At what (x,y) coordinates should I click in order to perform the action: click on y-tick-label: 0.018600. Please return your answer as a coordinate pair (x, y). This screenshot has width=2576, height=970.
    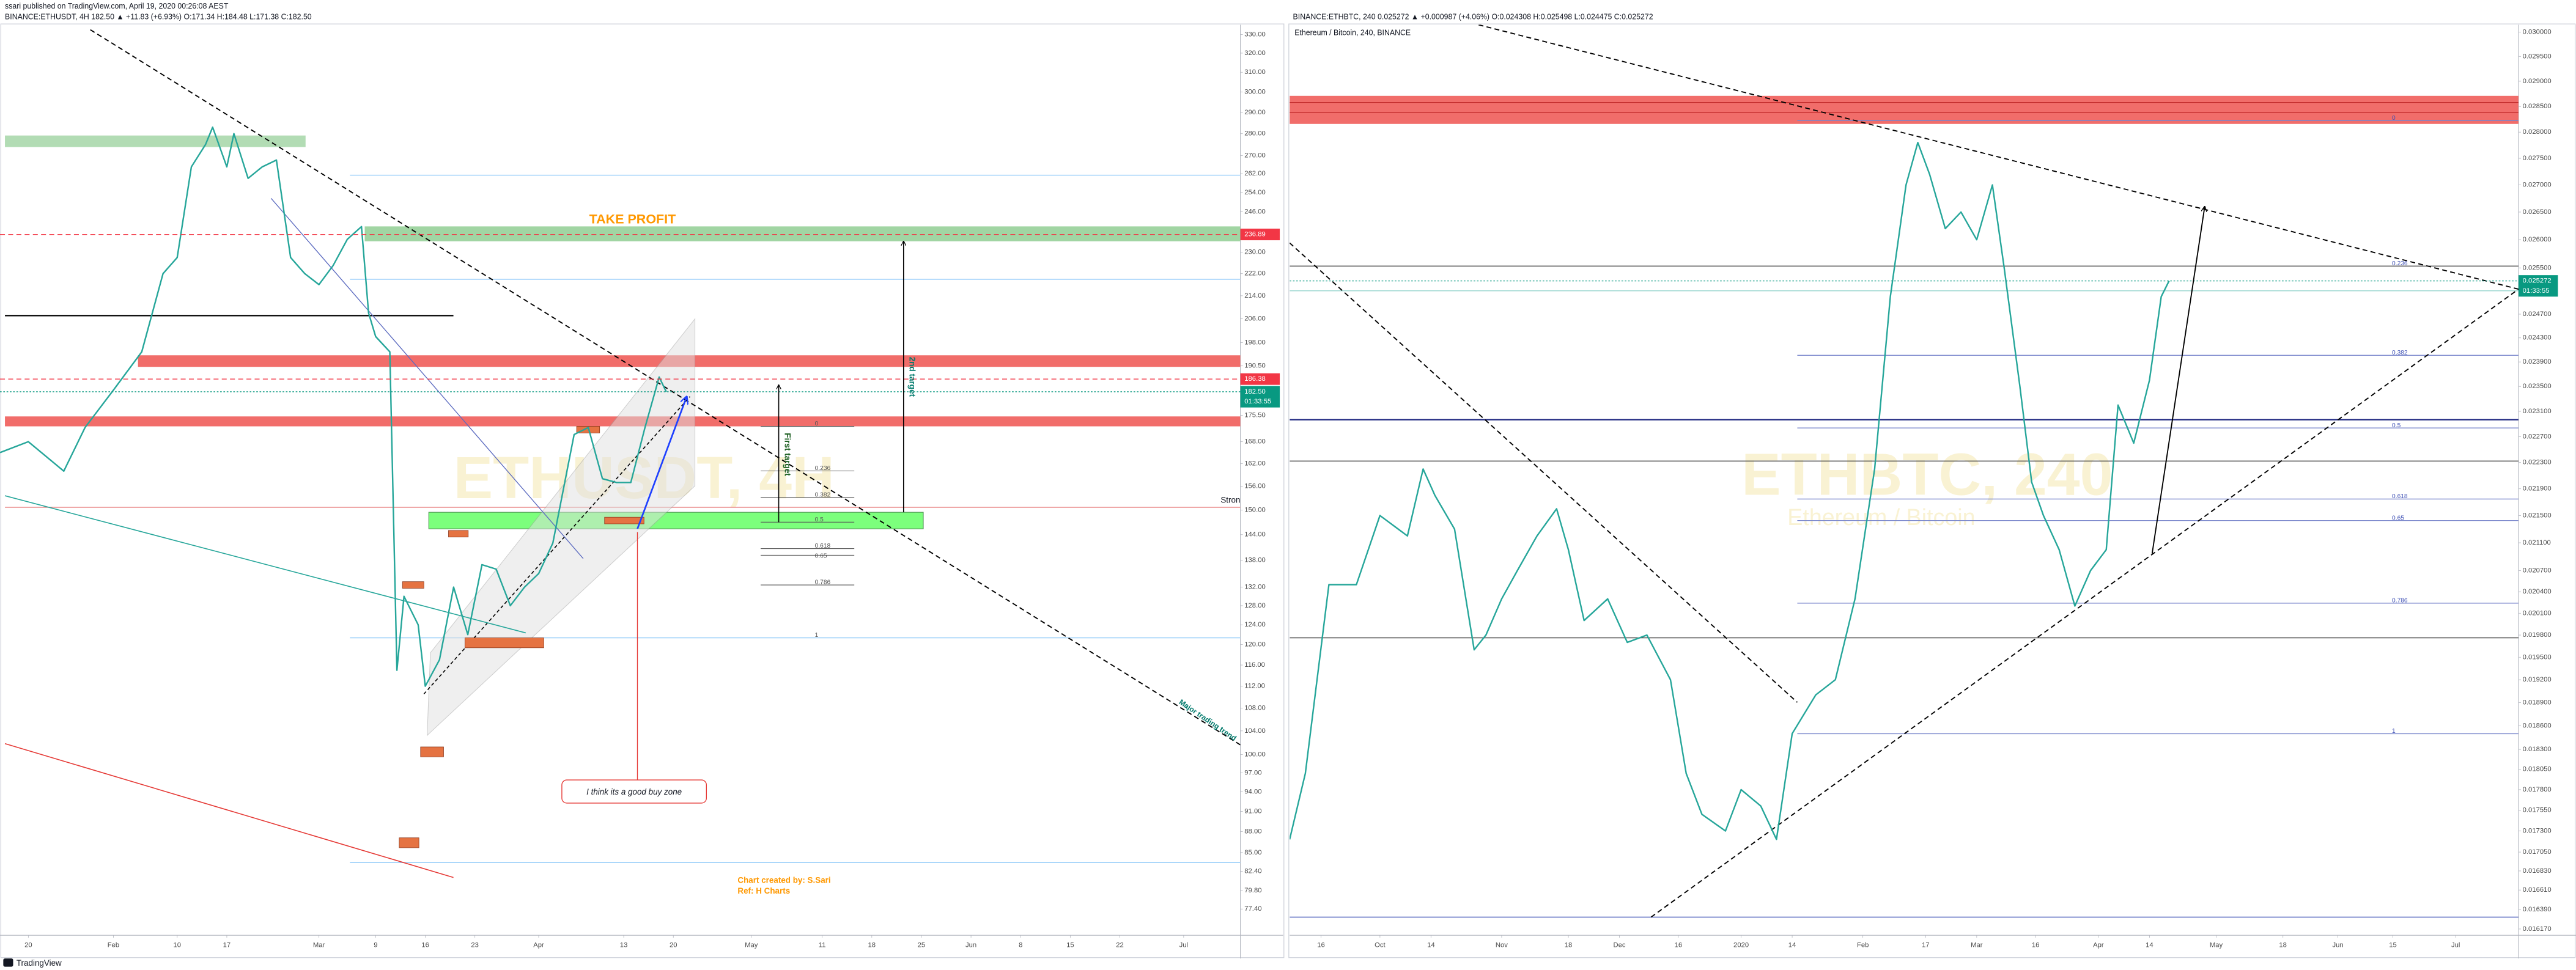
    Looking at the image, I should click on (2537, 726).